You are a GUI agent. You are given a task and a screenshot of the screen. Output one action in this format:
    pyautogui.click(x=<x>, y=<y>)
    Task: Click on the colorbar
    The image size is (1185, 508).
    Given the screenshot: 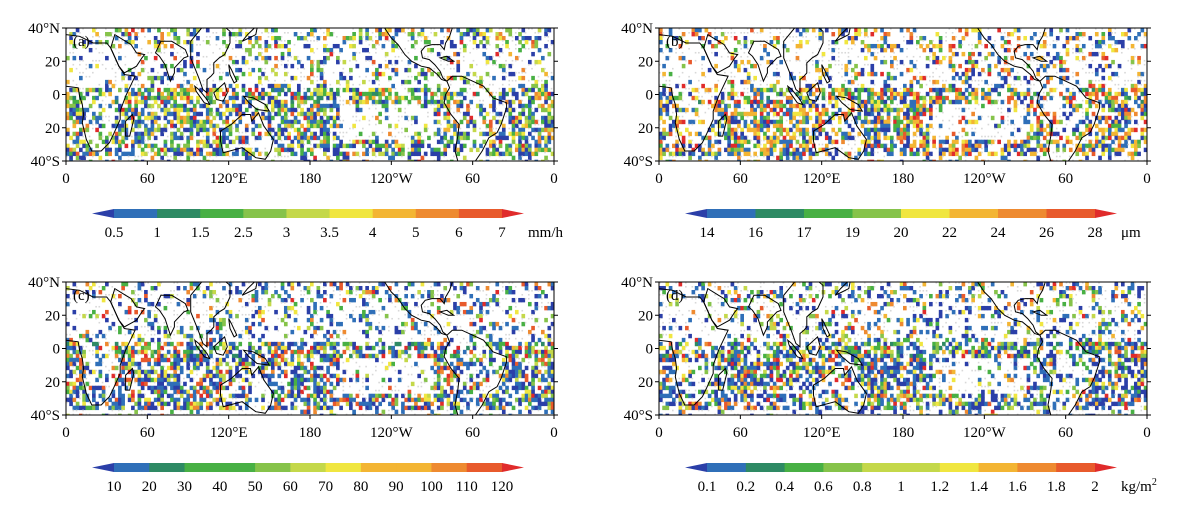 What is the action you would take?
    pyautogui.click(x=308, y=213)
    